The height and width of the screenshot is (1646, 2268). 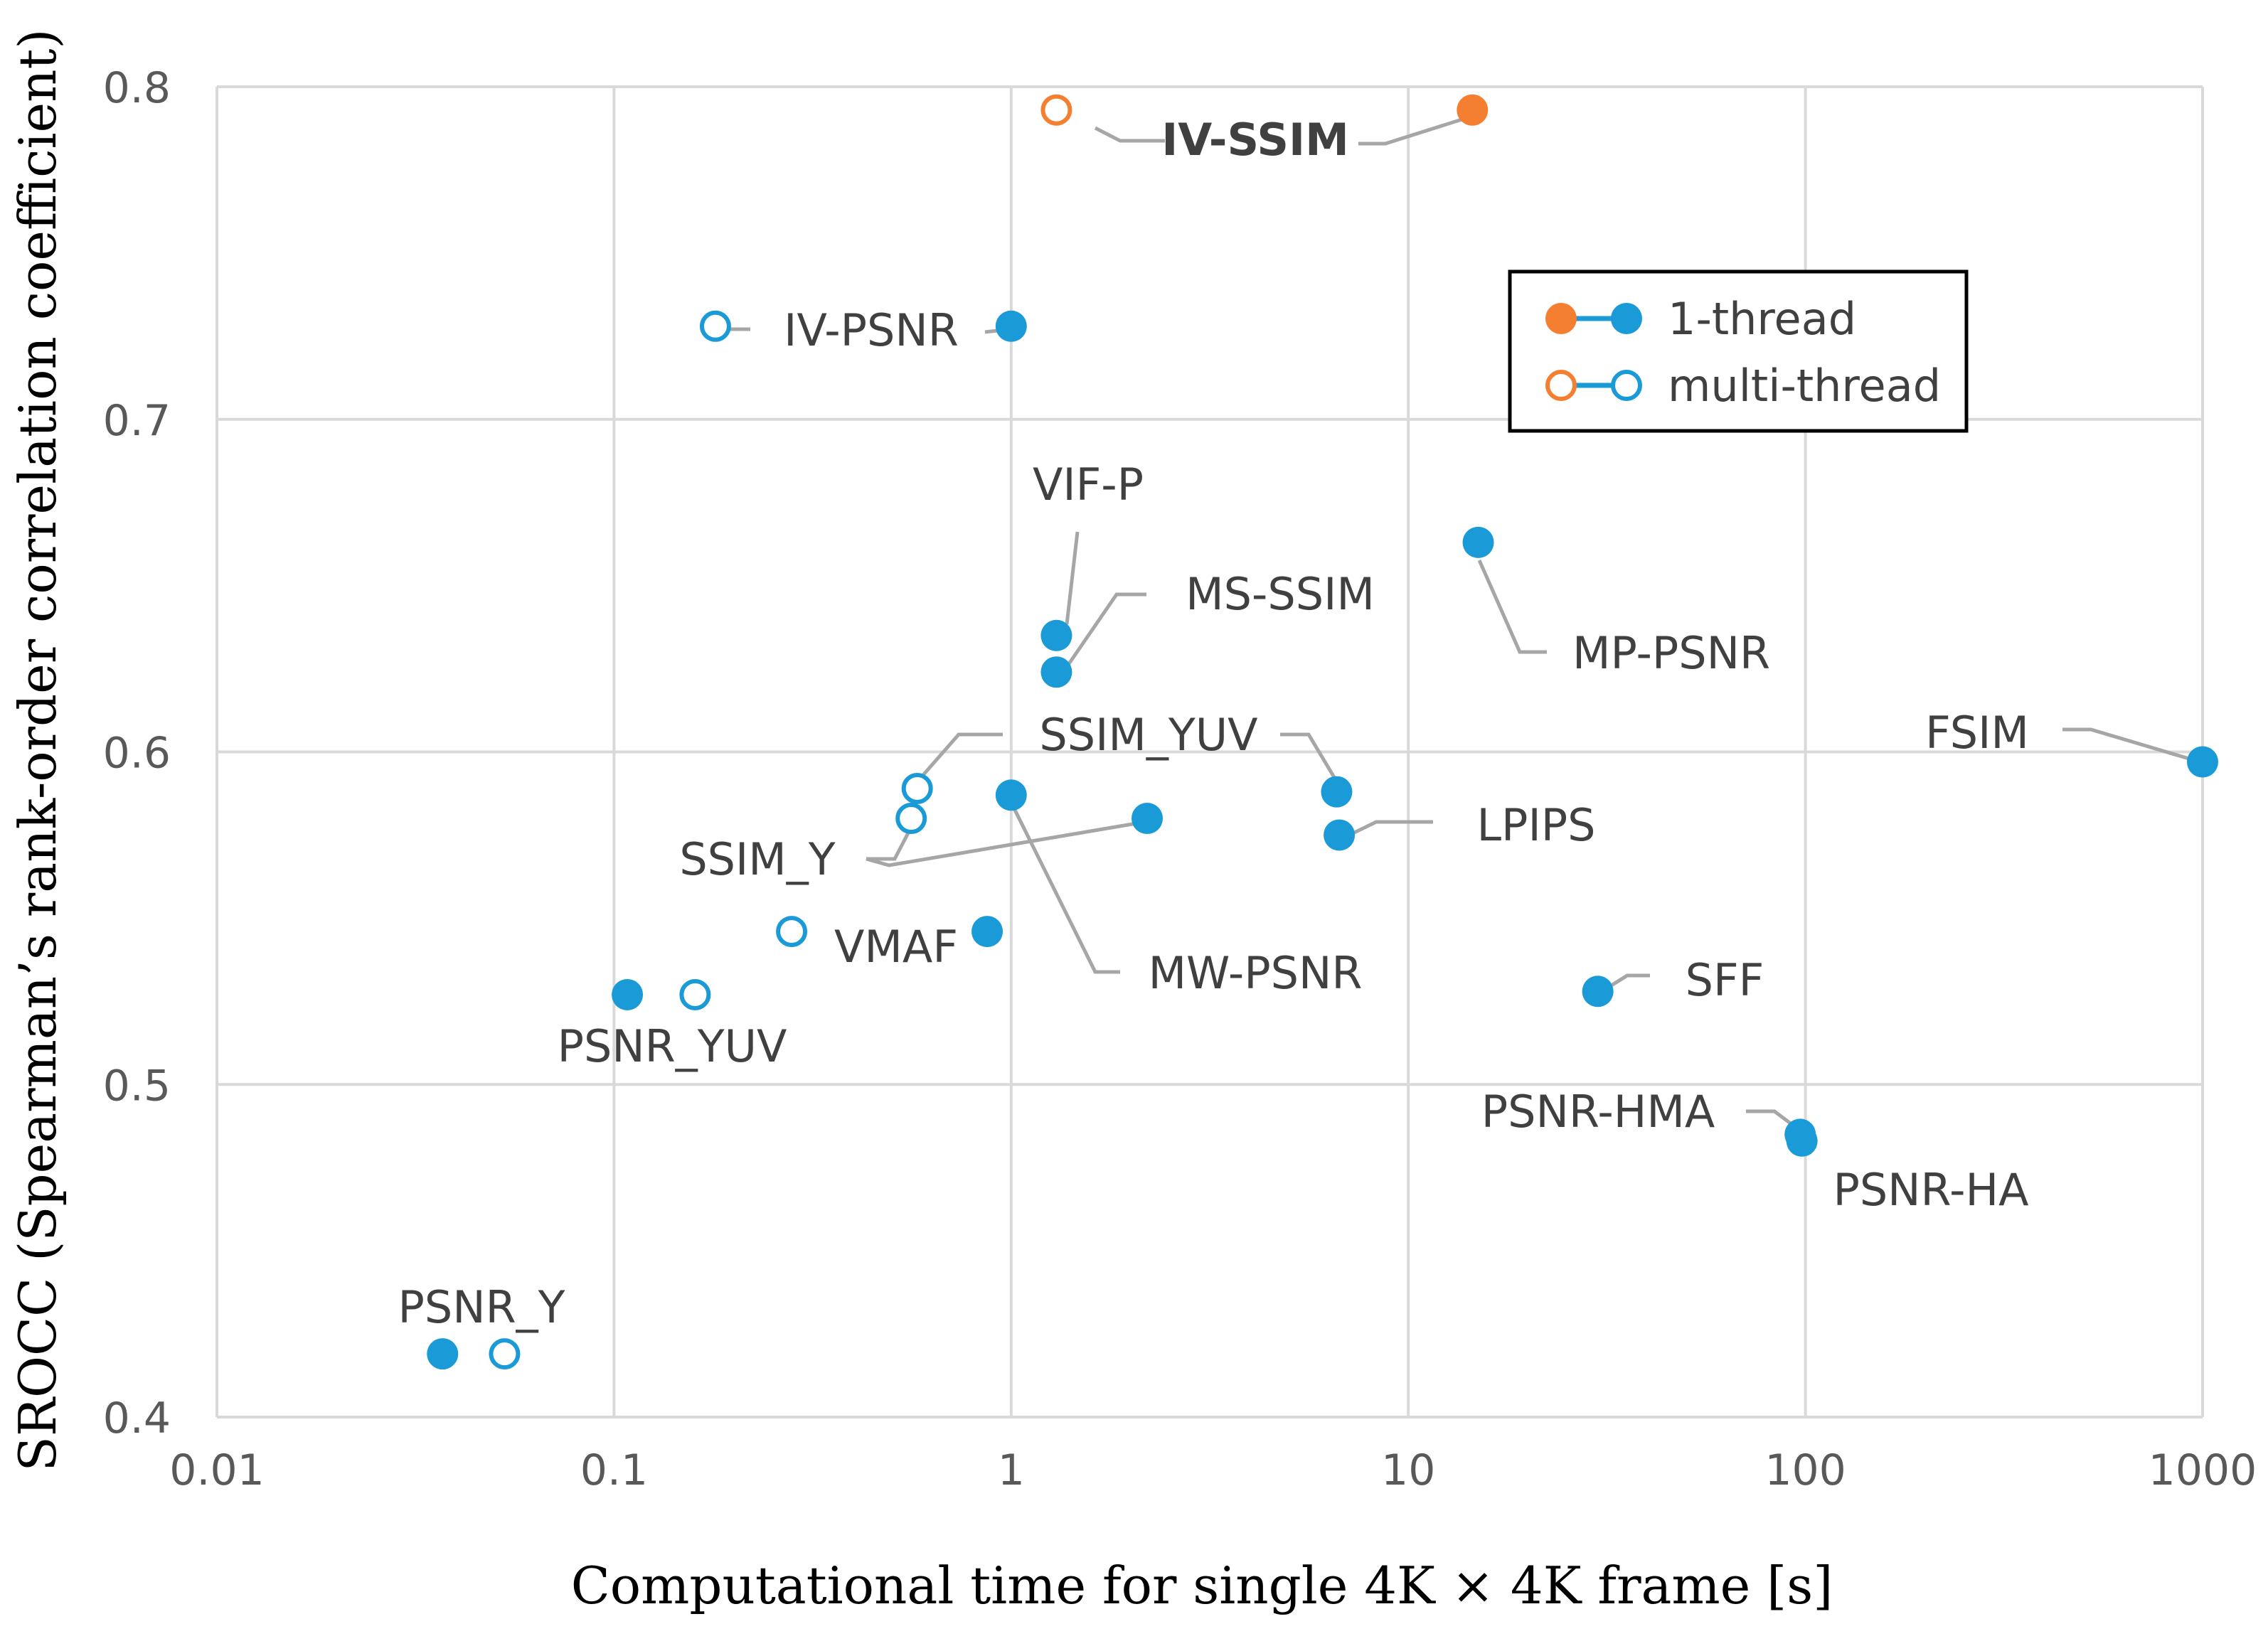 What do you see at coordinates (911, 819) in the screenshot?
I see `data-point-ssim-y-multi-thread` at bounding box center [911, 819].